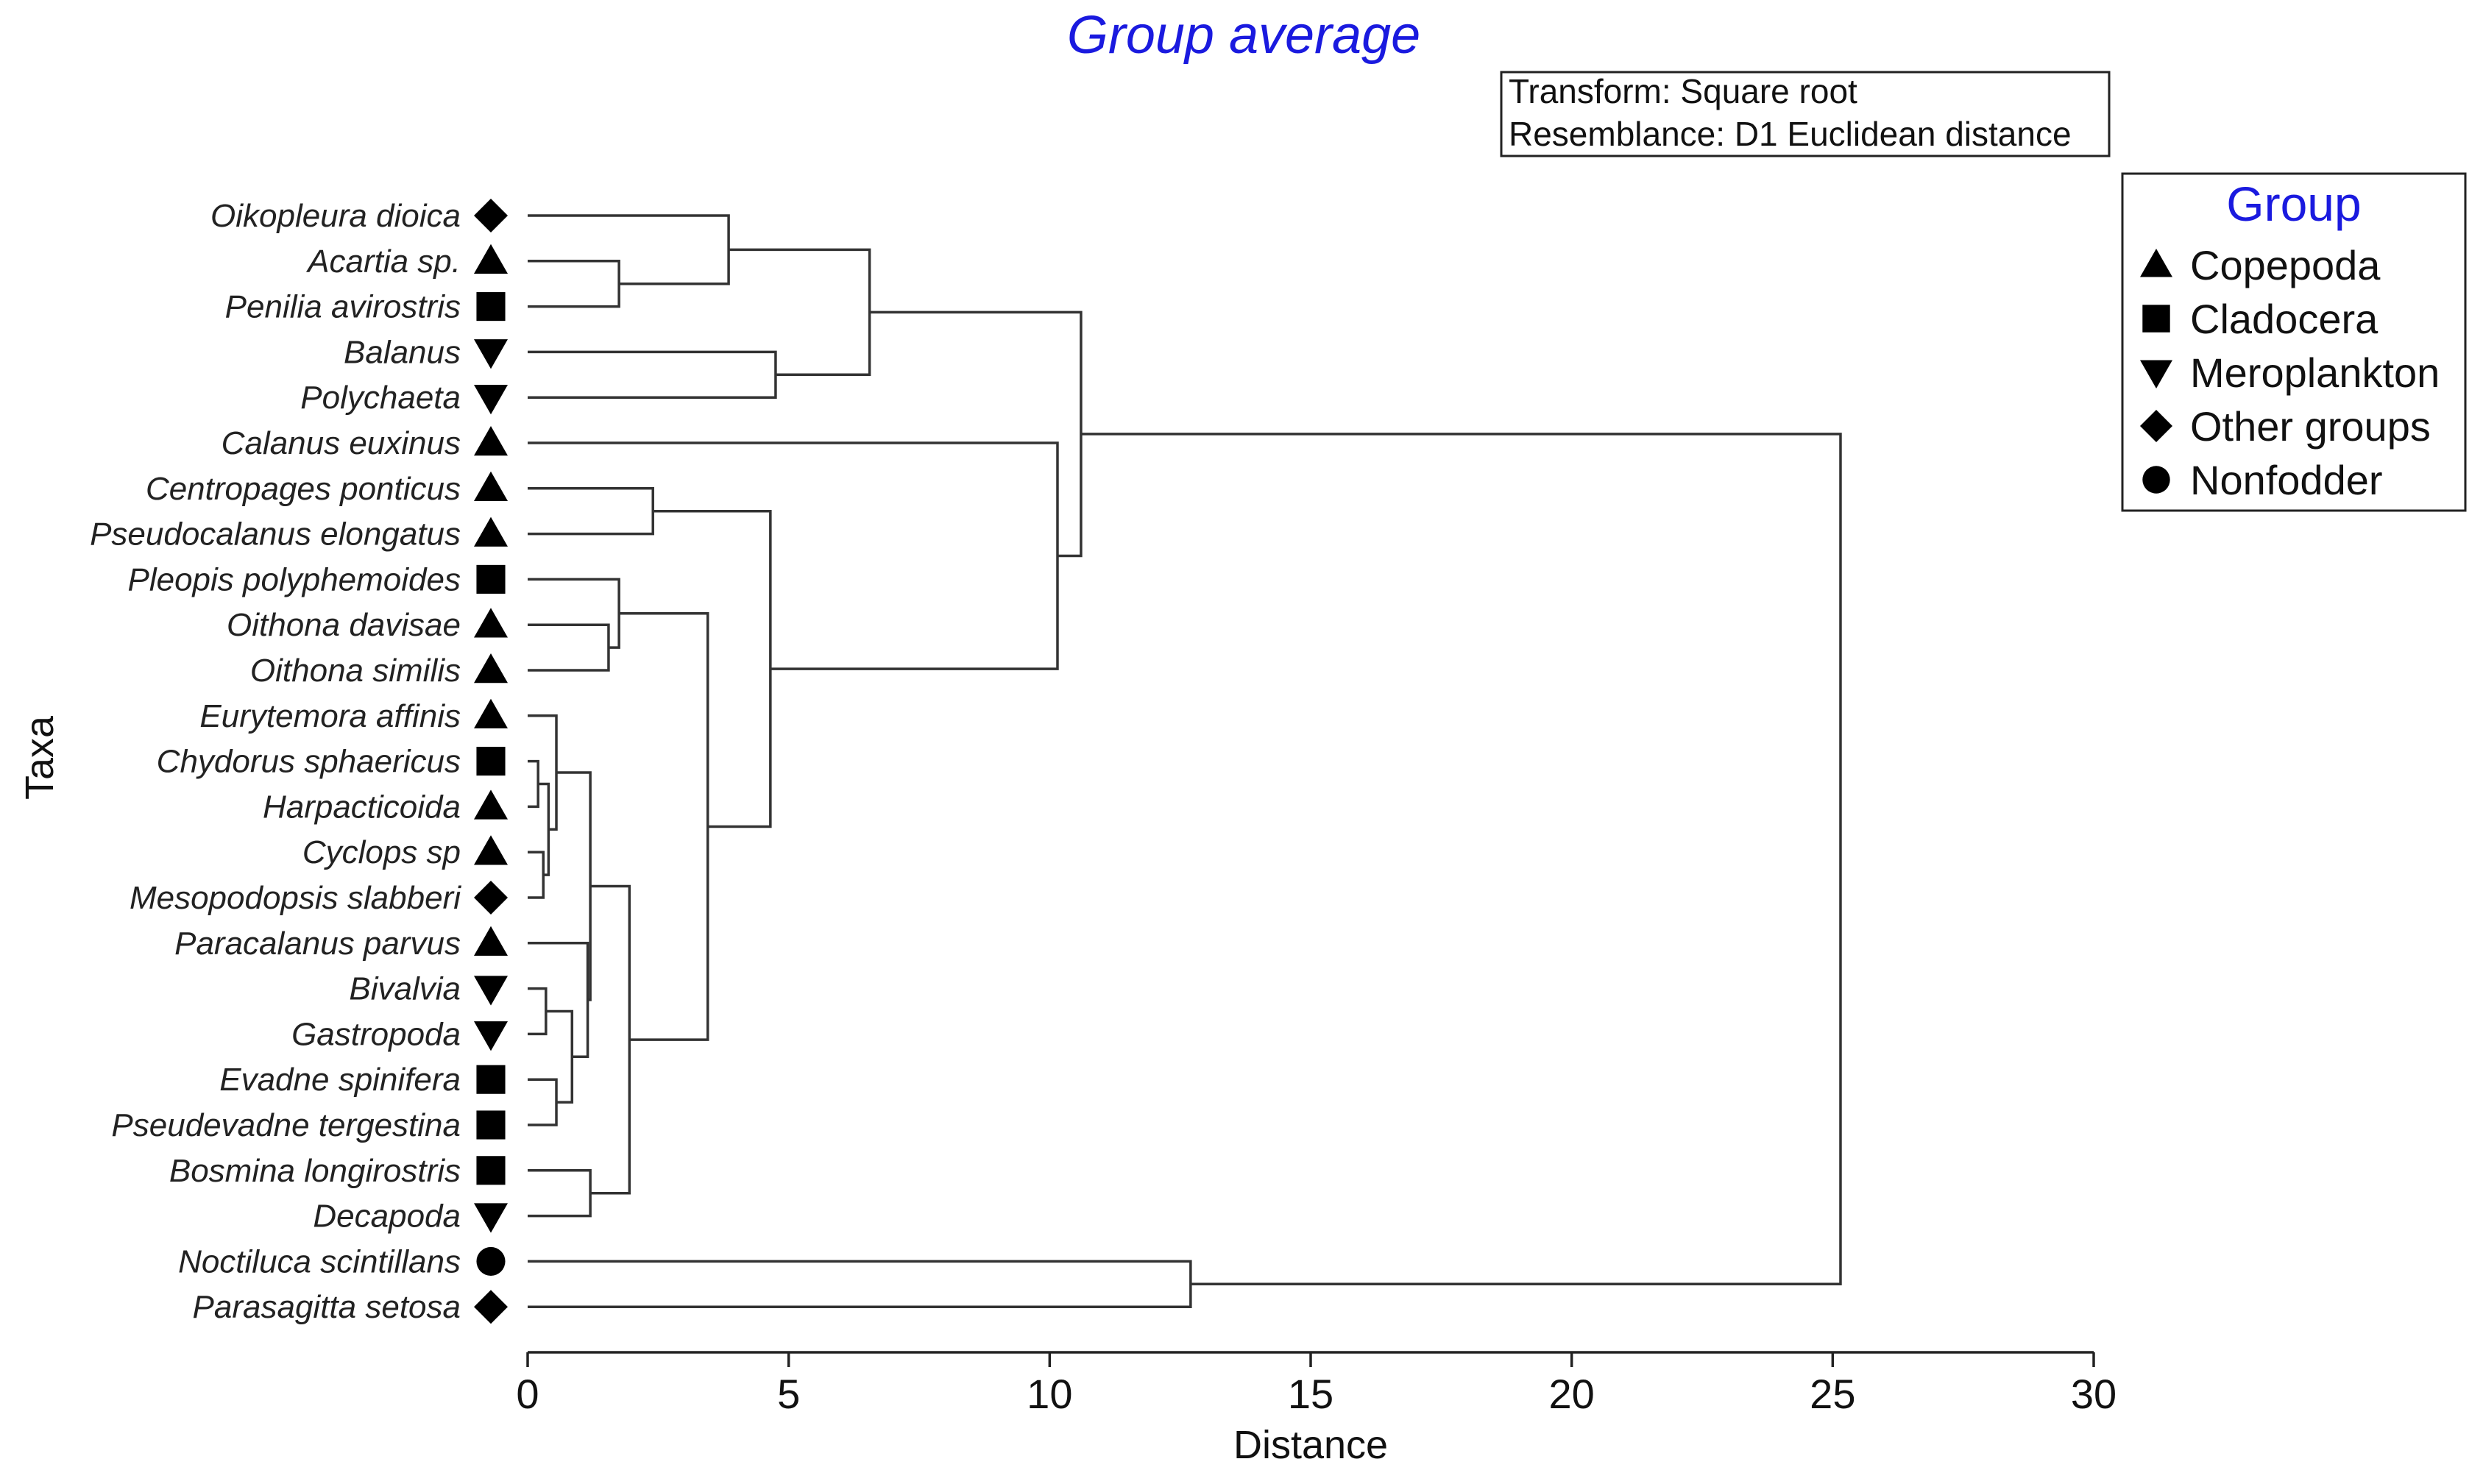 The image size is (2483, 1484). I want to click on branch-node-k, so click(543, 772).